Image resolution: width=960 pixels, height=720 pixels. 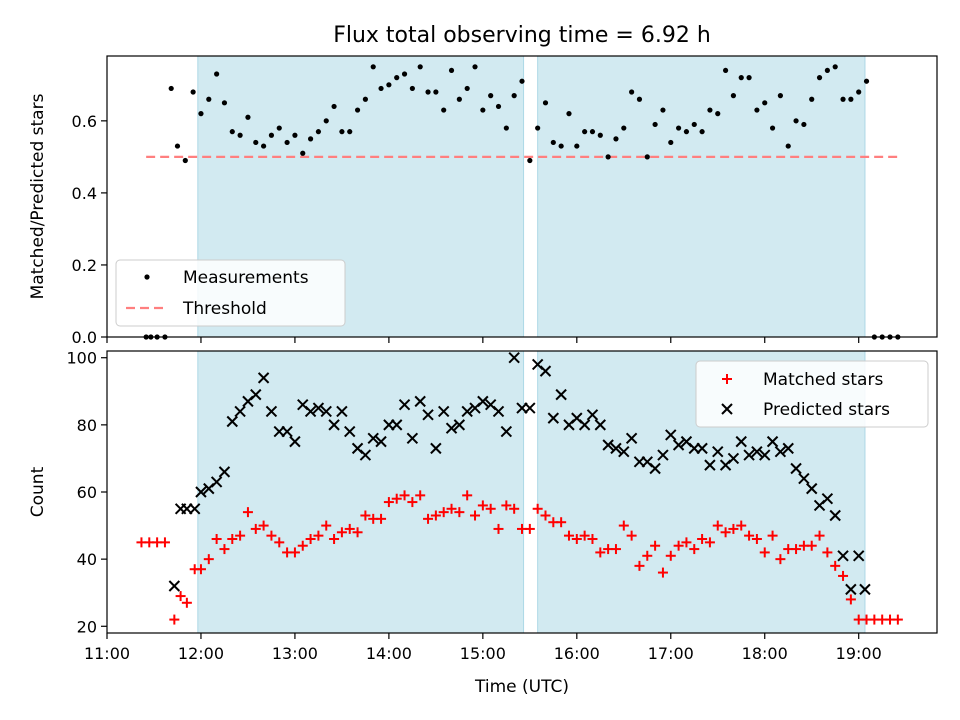 I want to click on y-axis-label: Matched/Predicted stars, so click(x=38, y=196).